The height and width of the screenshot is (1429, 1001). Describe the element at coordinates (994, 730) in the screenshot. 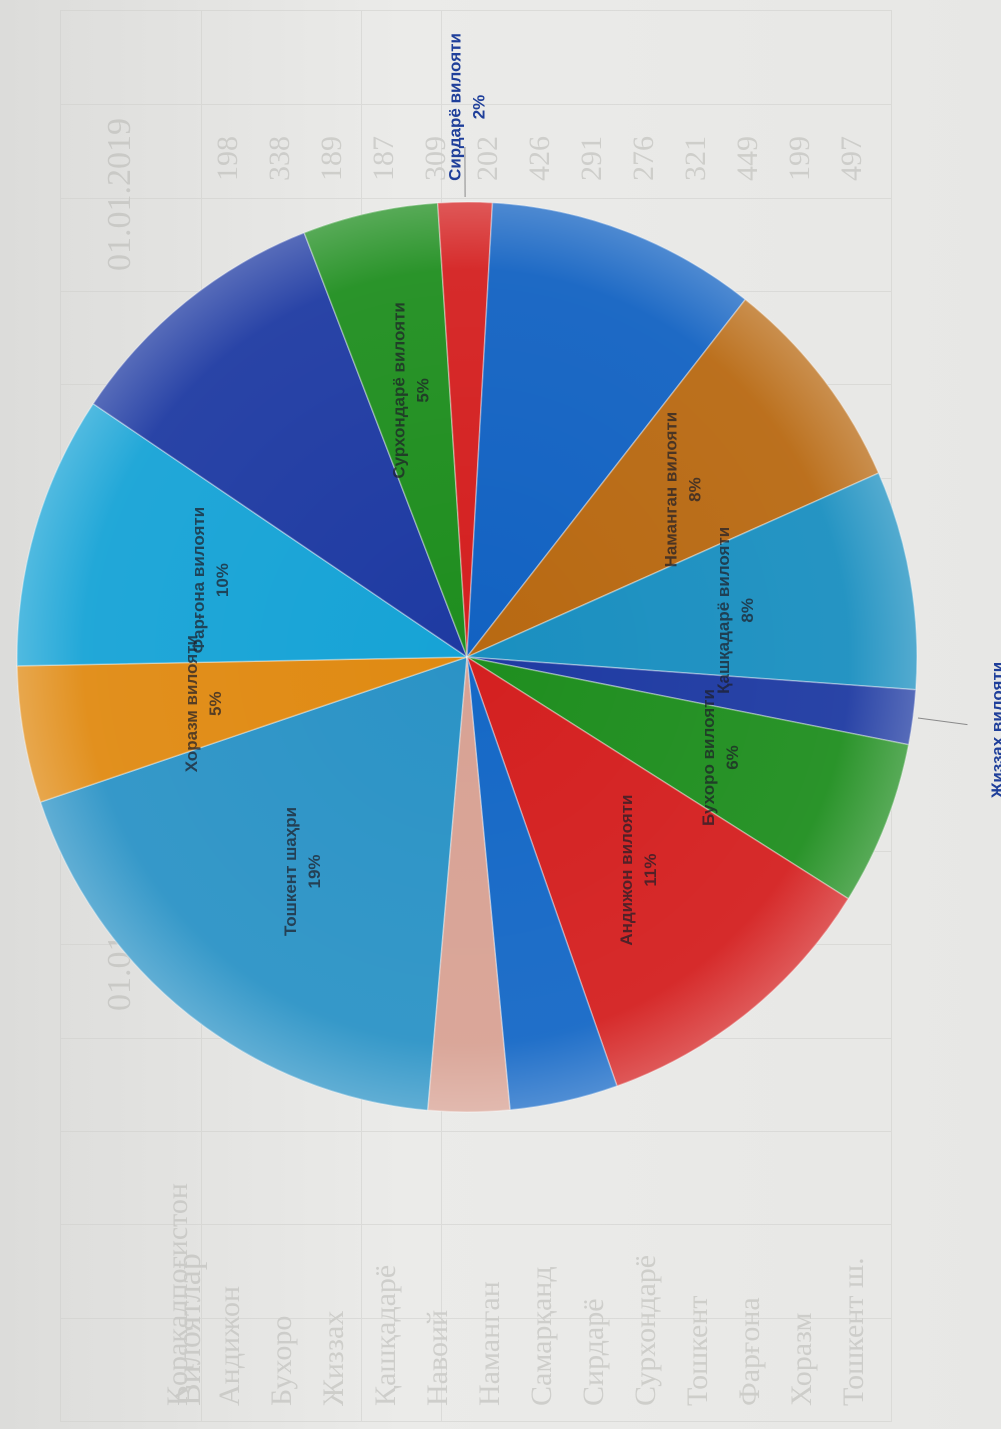

I see `pie-slice-label: Жиззах вилояти` at that location.